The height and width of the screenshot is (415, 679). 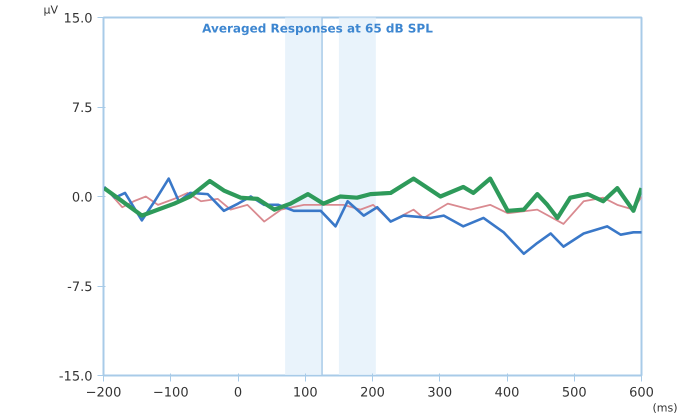 What do you see at coordinates (439, 393) in the screenshot?
I see `x-tick-label: 300` at bounding box center [439, 393].